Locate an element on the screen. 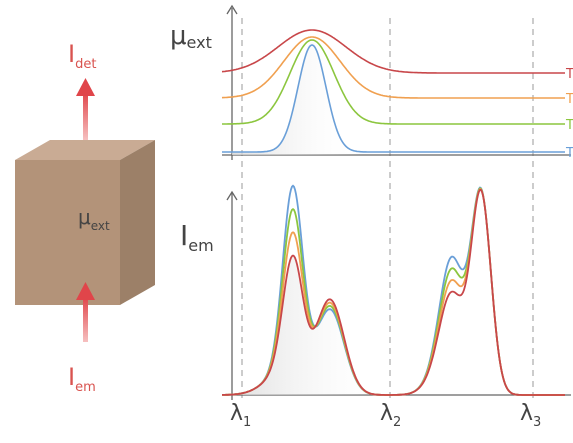  subscript: 3 is located at coordinates (537, 422).